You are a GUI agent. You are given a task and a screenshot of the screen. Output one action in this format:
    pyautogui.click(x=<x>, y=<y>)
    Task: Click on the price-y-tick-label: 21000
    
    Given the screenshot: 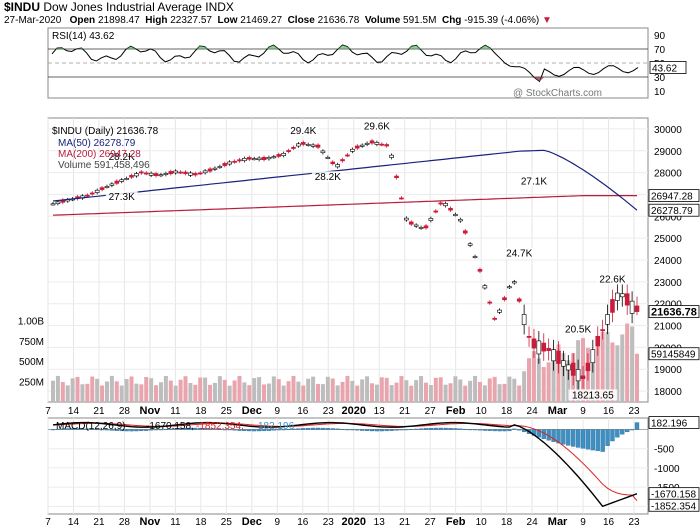 What is the action you would take?
    pyautogui.click(x=668, y=327)
    